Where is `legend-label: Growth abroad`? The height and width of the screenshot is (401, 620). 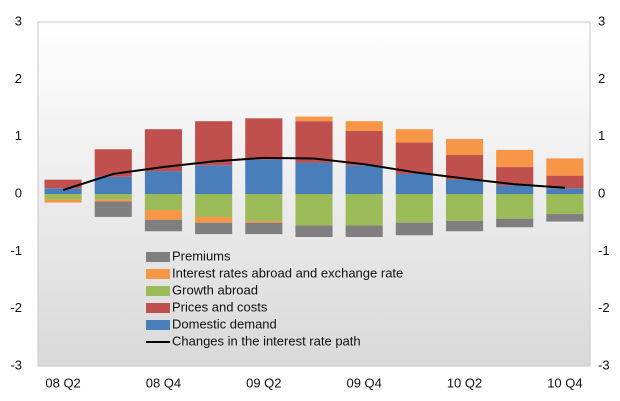
legend-label: Growth abroad is located at coordinates (215, 289).